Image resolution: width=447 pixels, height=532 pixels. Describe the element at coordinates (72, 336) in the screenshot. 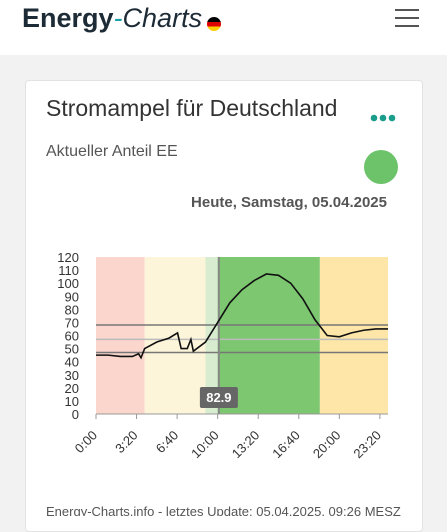

I see `y-tick-label: 60` at that location.